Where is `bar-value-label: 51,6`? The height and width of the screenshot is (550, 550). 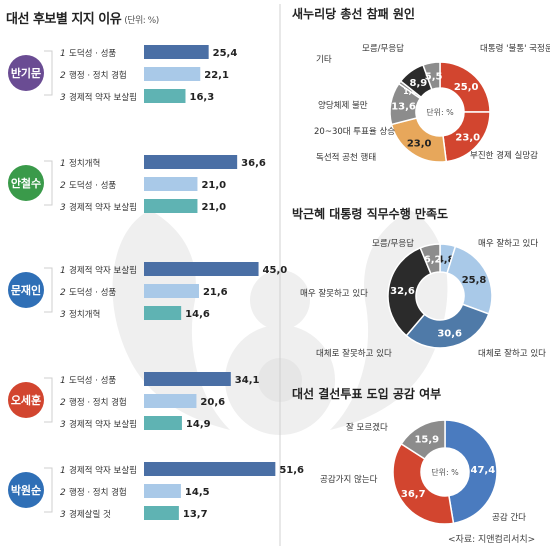
bar-value-label: 51,6 is located at coordinates (291, 470).